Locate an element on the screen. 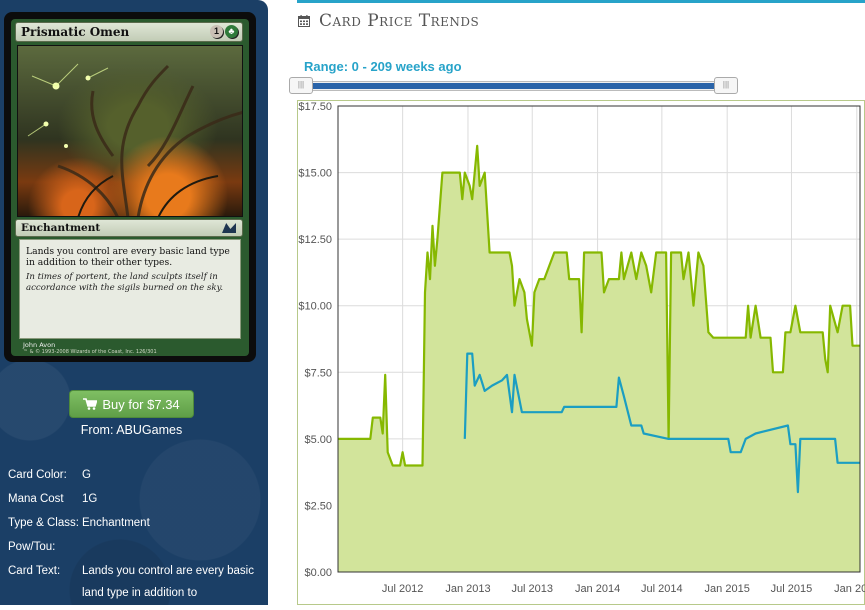 This screenshot has width=865, height=610. buy-button: Buy for $7.34 is located at coordinates (131, 404).